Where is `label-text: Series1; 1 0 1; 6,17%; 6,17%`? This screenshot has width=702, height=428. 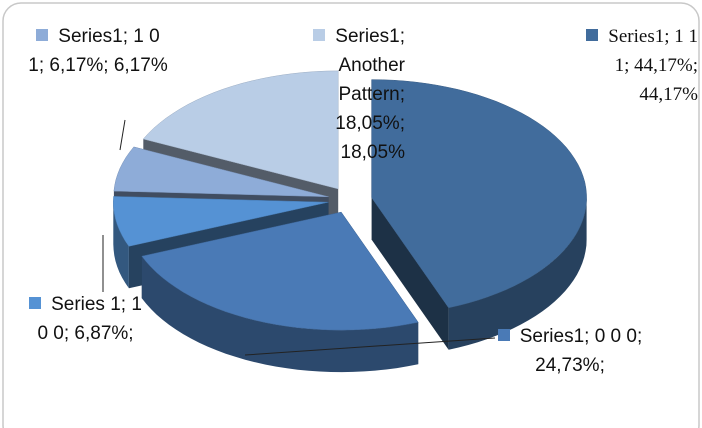 label-text: Series1; 1 0 1; 6,17%; 6,17% is located at coordinates (98, 51).